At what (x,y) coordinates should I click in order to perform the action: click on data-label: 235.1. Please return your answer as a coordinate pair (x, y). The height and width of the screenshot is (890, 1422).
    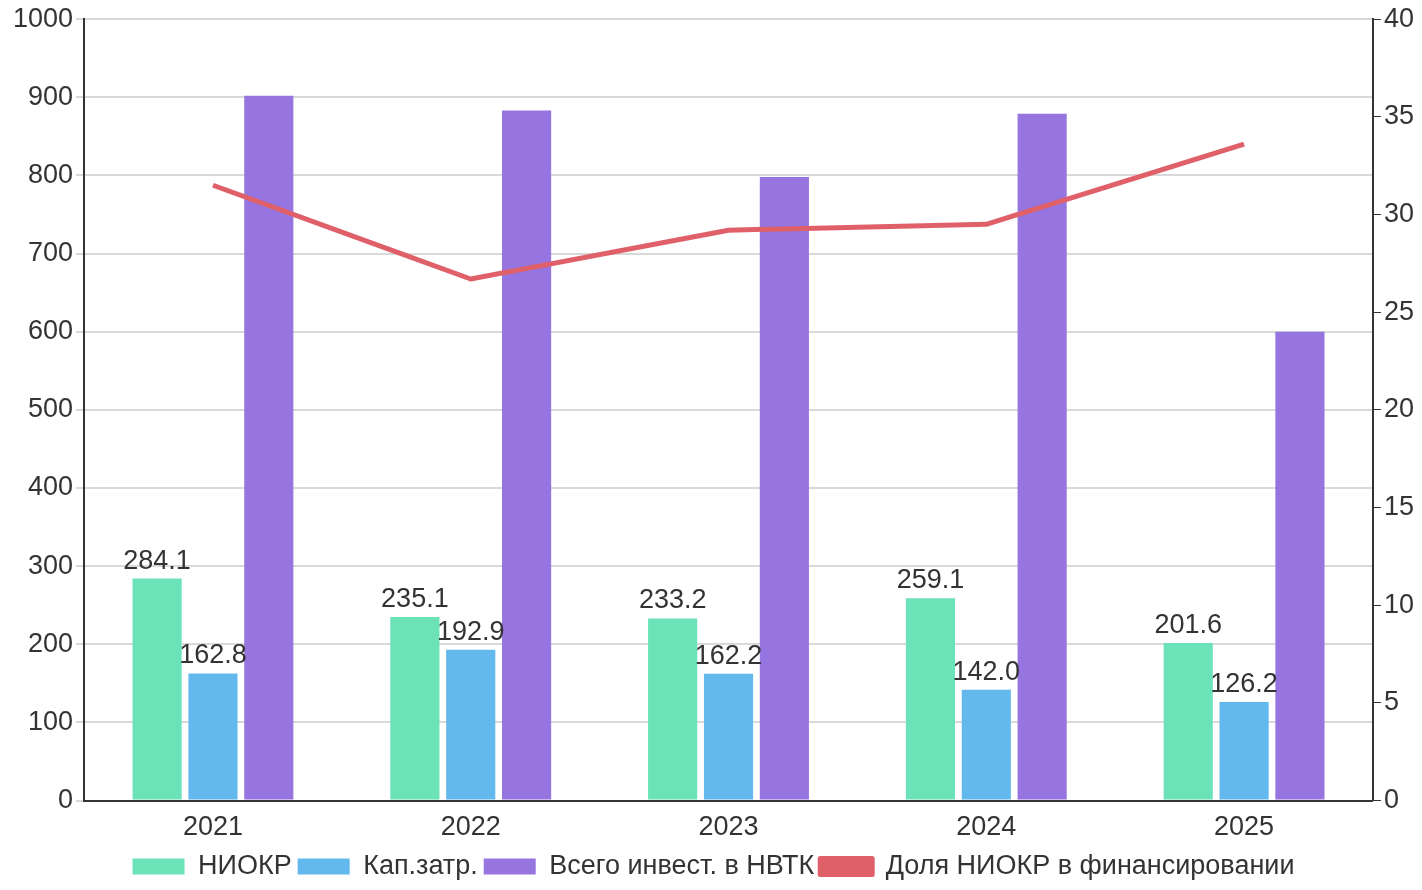
    Looking at the image, I should click on (415, 597).